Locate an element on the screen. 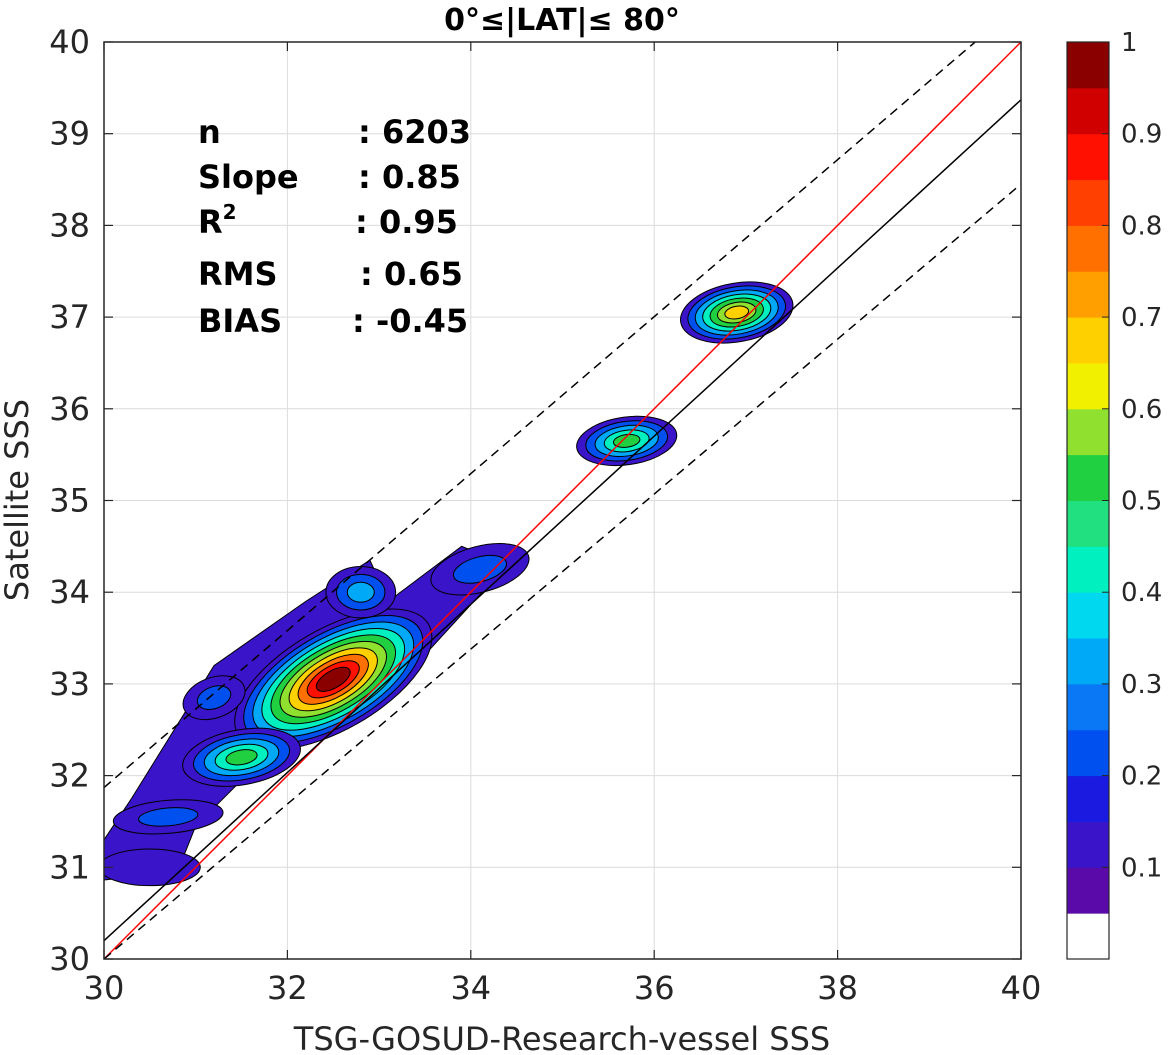 The height and width of the screenshot is (1055, 1172). y-tick-label: 33 is located at coordinates (69, 684).